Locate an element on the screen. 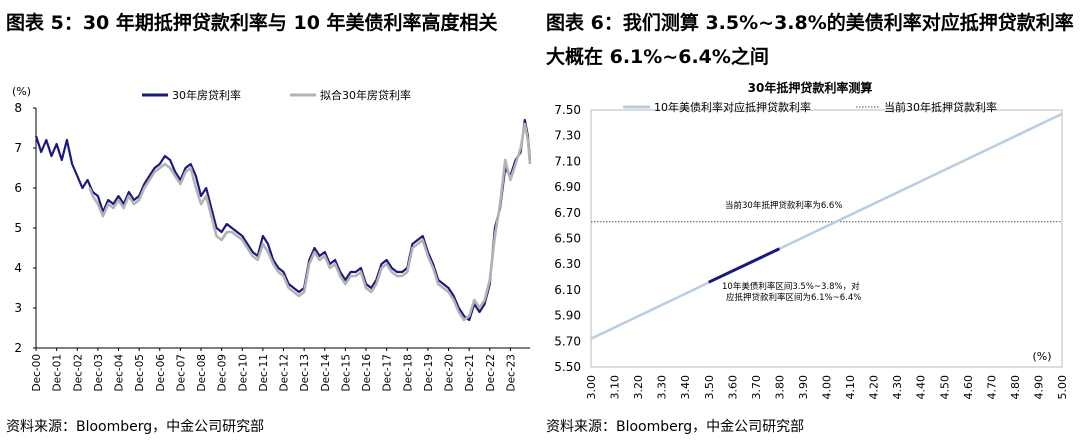  left-x-tick-label: Dec-15 is located at coordinates (346, 372).